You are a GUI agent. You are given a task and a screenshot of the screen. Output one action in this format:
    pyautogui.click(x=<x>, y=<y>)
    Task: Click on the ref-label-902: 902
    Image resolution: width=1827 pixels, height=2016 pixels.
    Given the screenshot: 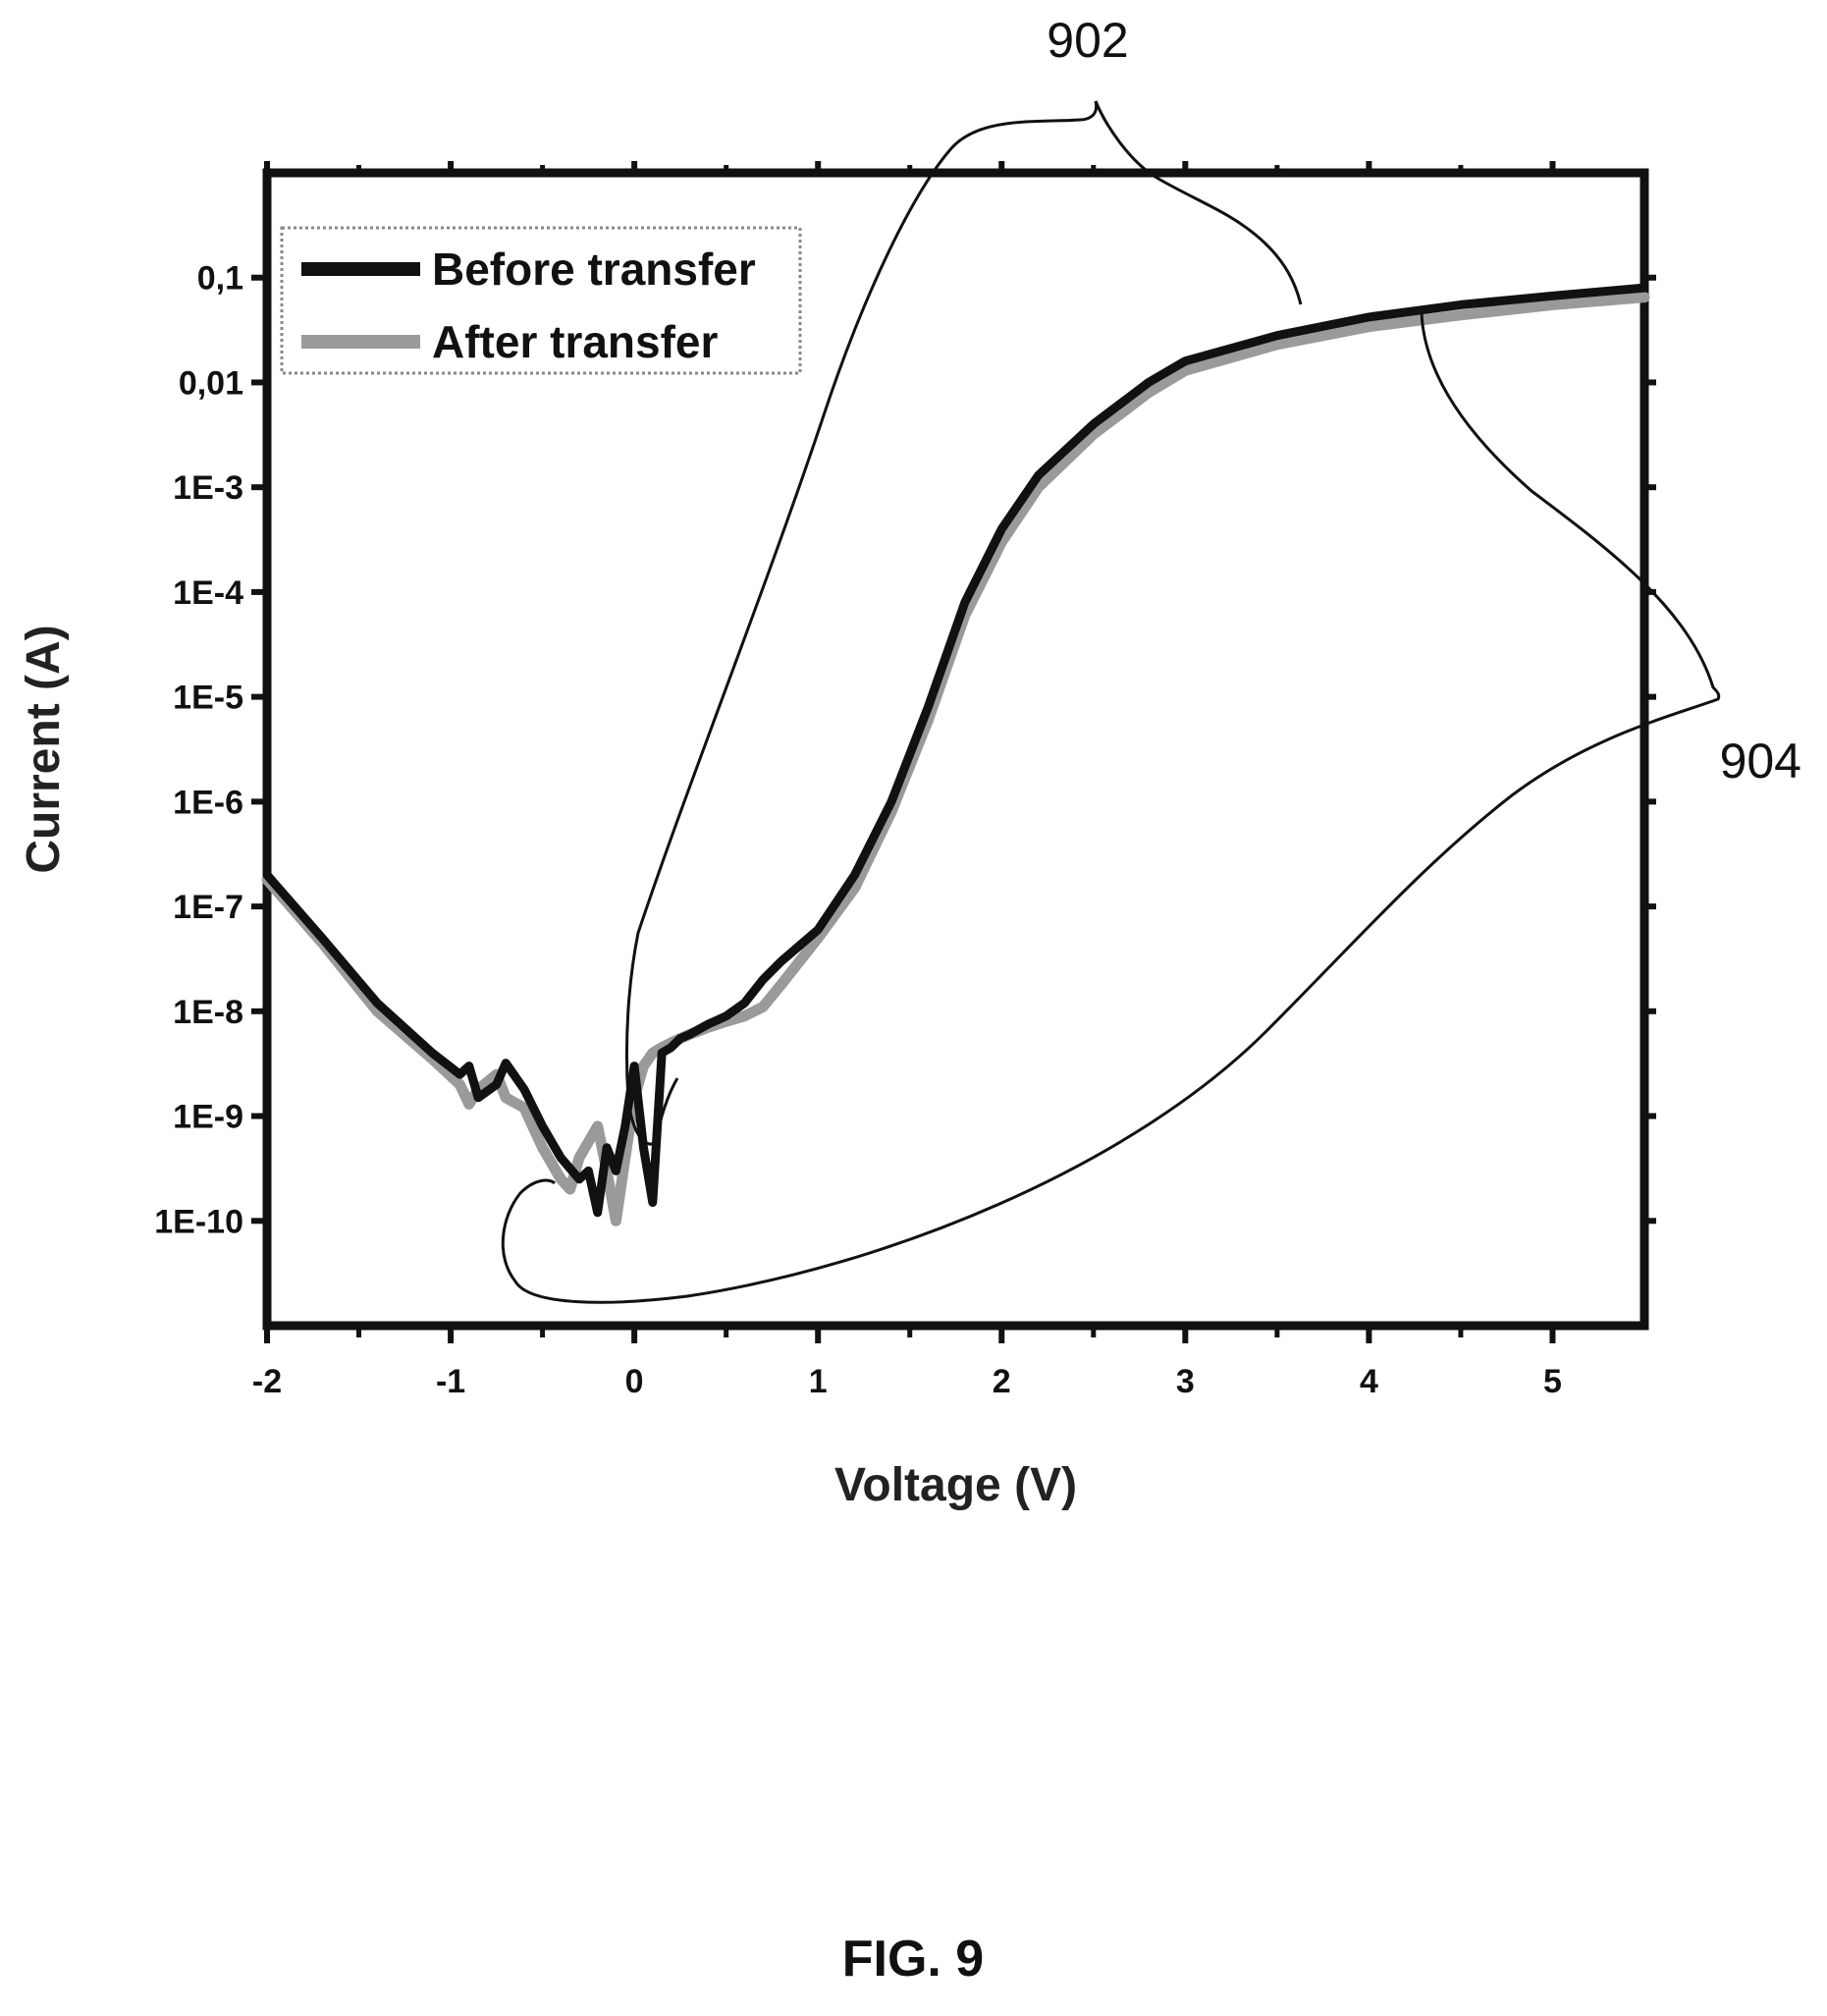 What is the action you would take?
    pyautogui.click(x=1087, y=41)
    